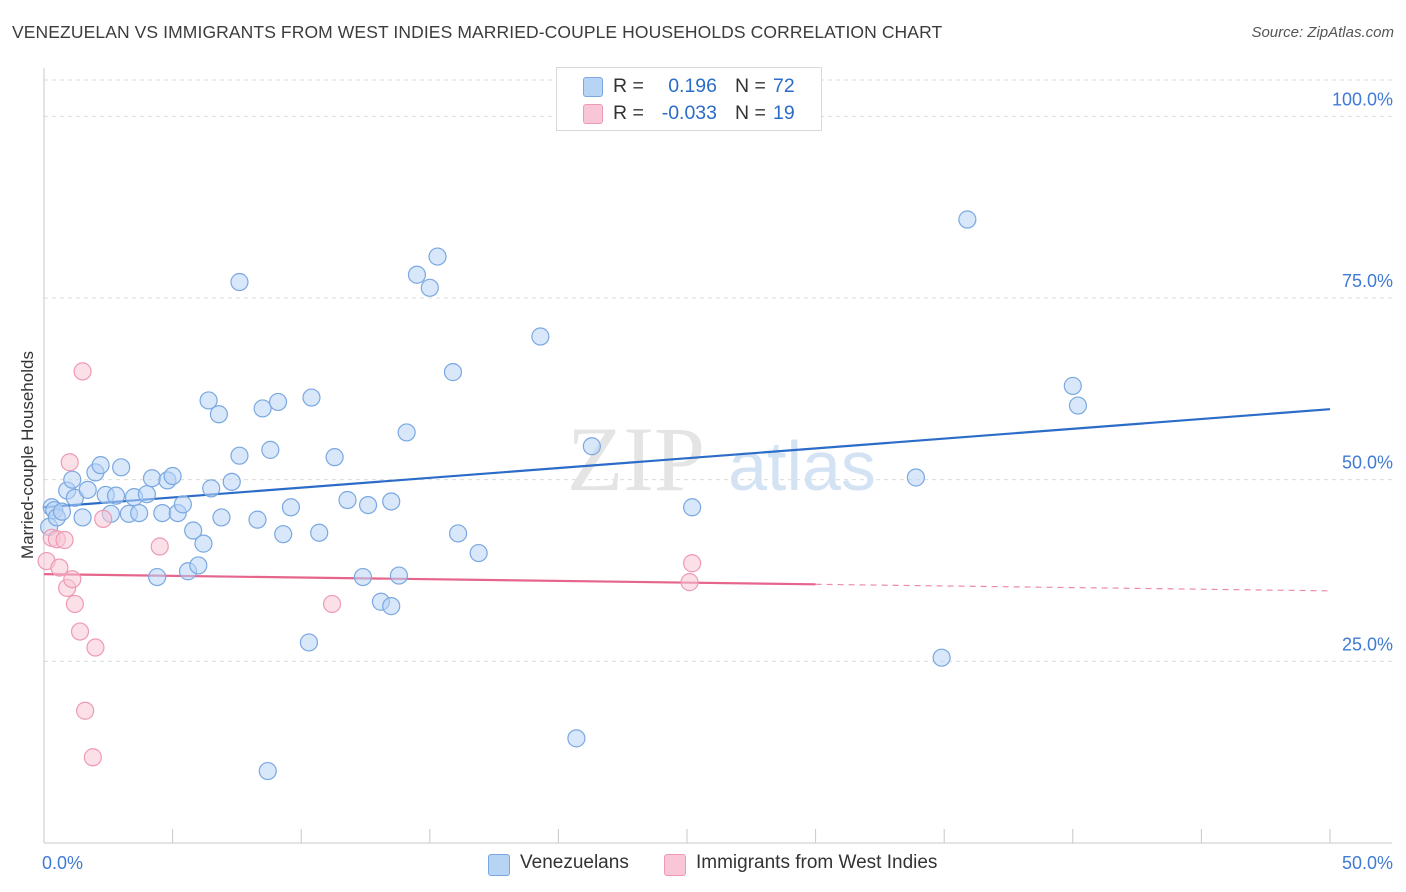  What do you see at coordinates (1362, 99) in the screenshot?
I see `y-tick-label: 100.0%` at bounding box center [1362, 99].